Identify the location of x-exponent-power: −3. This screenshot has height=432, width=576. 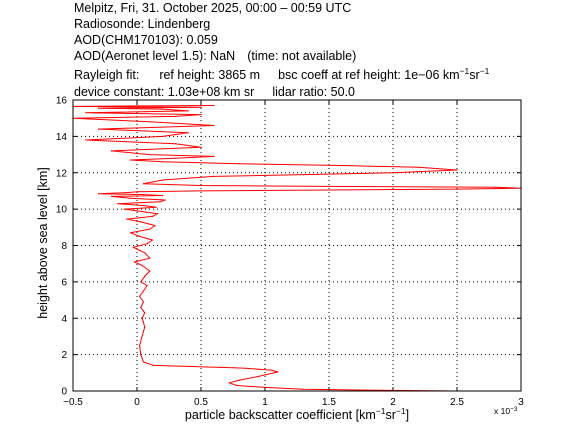
(514, 409).